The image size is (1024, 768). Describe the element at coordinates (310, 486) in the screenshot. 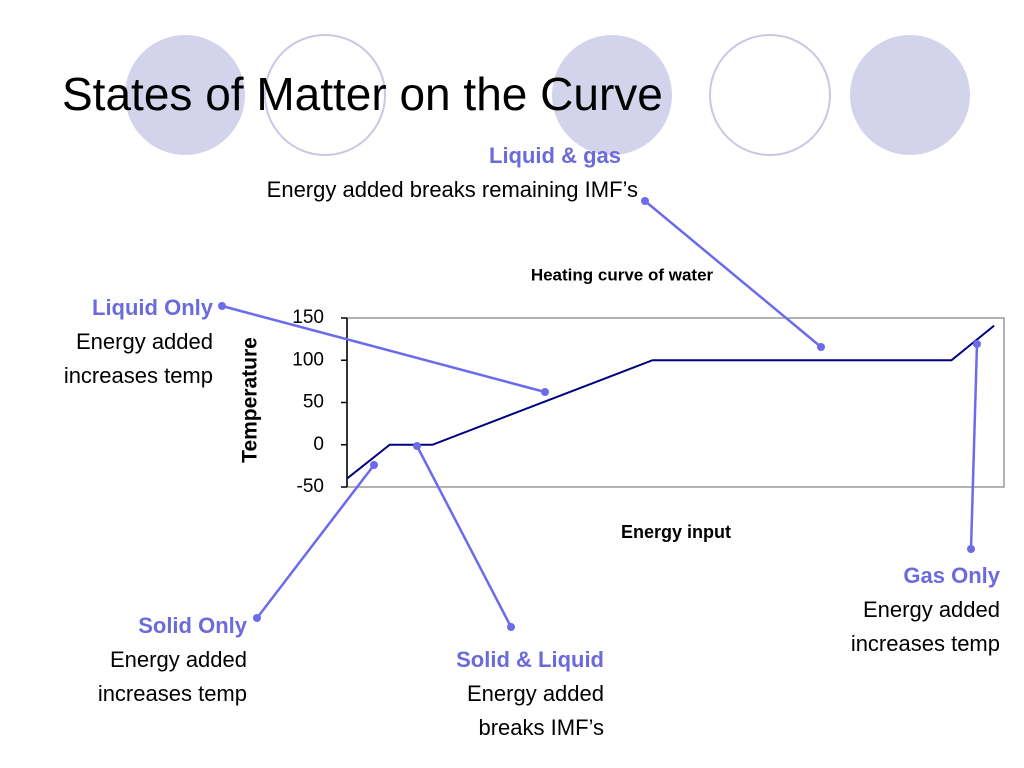

I see `y-tick-label: -50` at that location.